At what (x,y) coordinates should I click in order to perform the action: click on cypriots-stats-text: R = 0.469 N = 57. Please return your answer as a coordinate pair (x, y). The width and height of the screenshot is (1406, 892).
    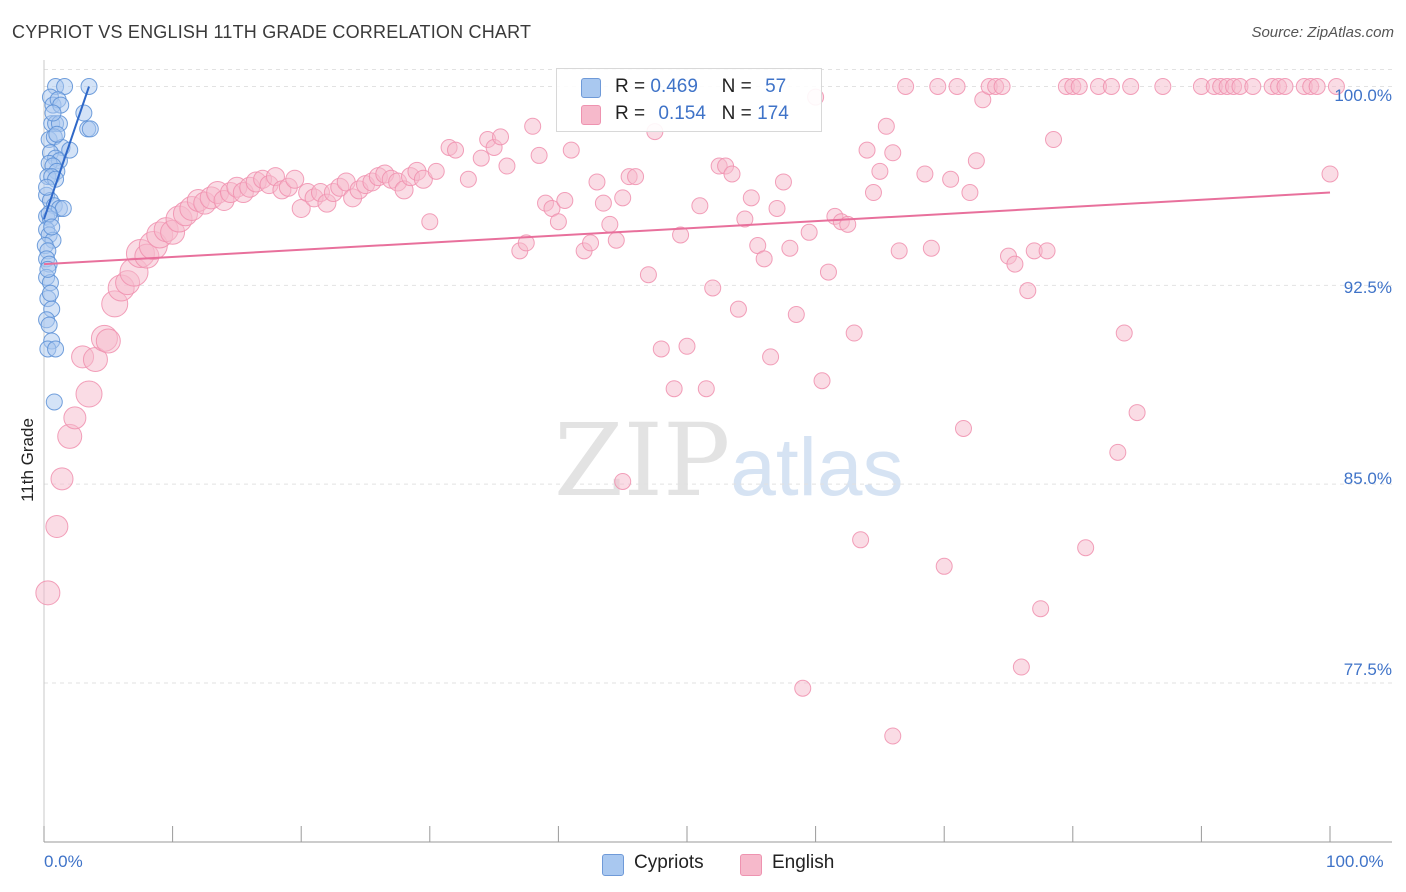
    Looking at the image, I should click on (700, 87).